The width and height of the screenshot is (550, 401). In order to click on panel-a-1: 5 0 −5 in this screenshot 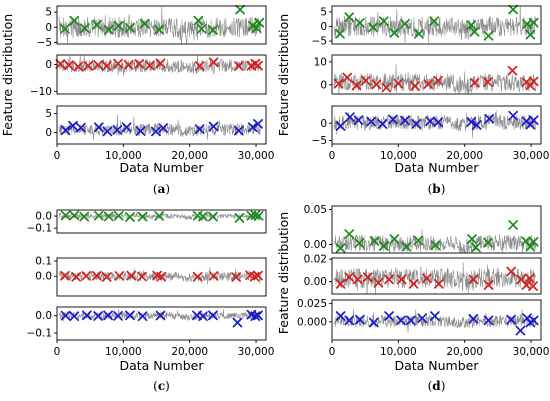, I will do `click(152, 26)`.